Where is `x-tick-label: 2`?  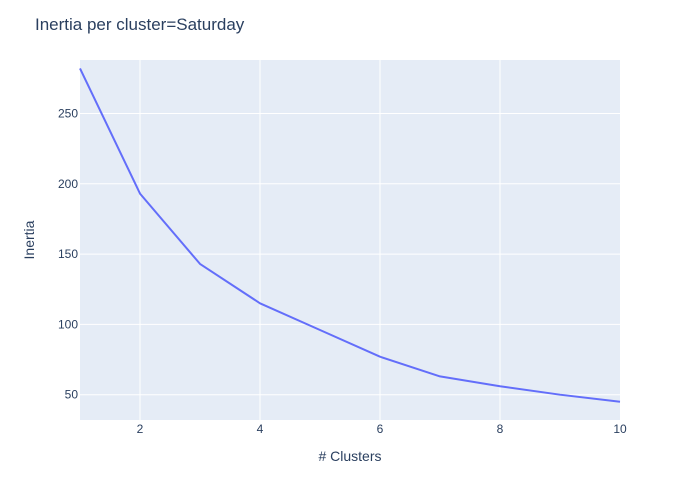
x-tick-label: 2 is located at coordinates (140, 429).